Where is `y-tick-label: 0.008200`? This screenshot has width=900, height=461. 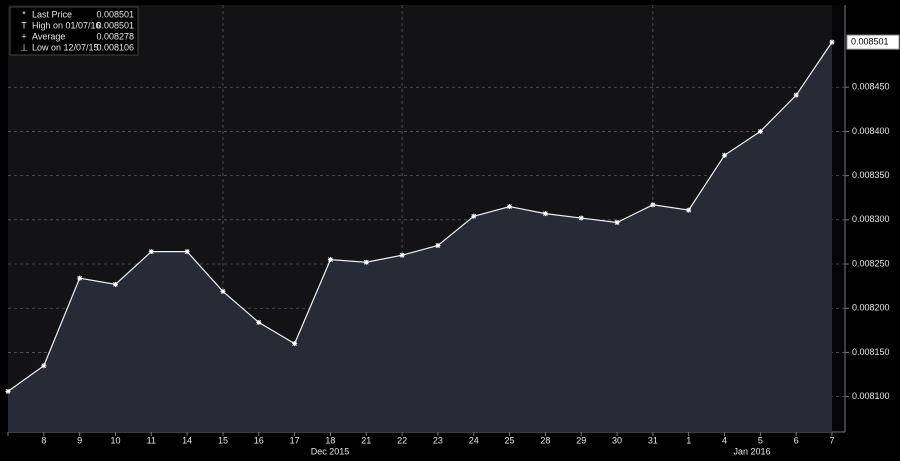
y-tick-label: 0.008200 is located at coordinates (871, 308).